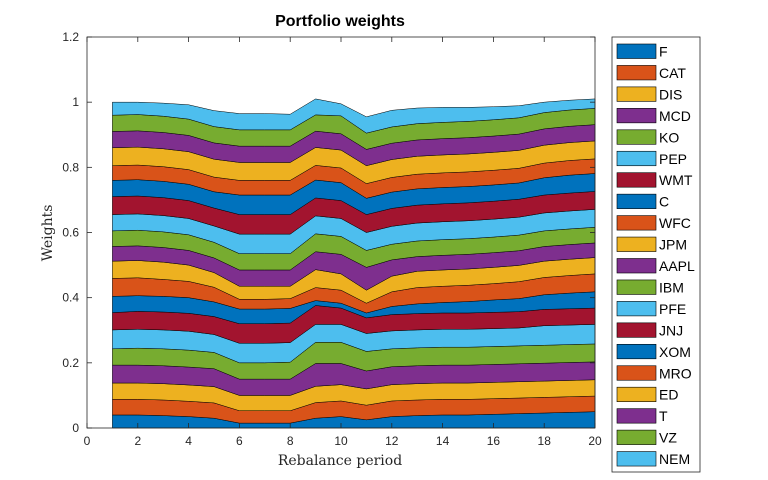 The image size is (768, 480). Describe the element at coordinates (636, 223) in the screenshot. I see `legend-swatch-wfc` at that location.